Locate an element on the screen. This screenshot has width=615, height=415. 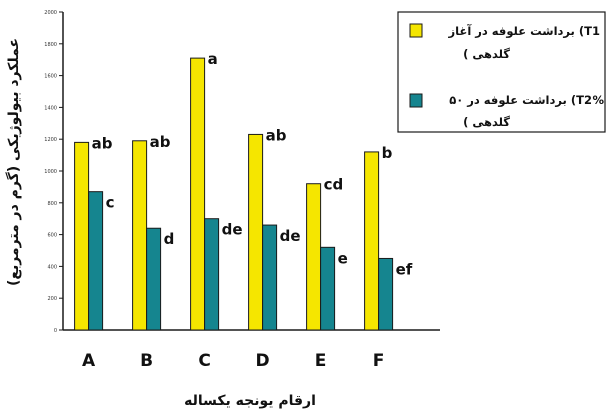
sig-label-t1-c: a is located at coordinates (213, 59).